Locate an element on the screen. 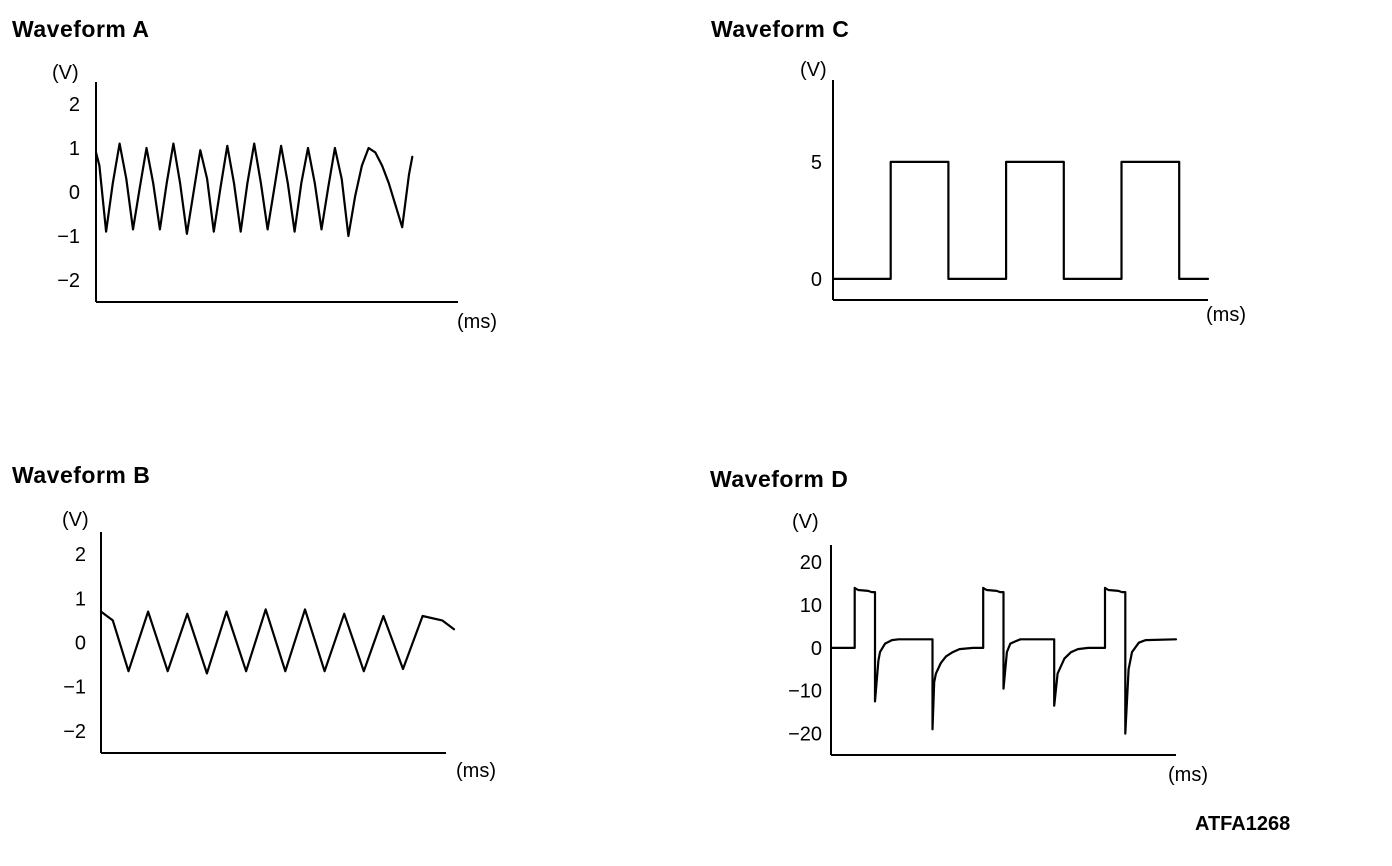  waveform-a-title: Waveform A is located at coordinates (81, 29).